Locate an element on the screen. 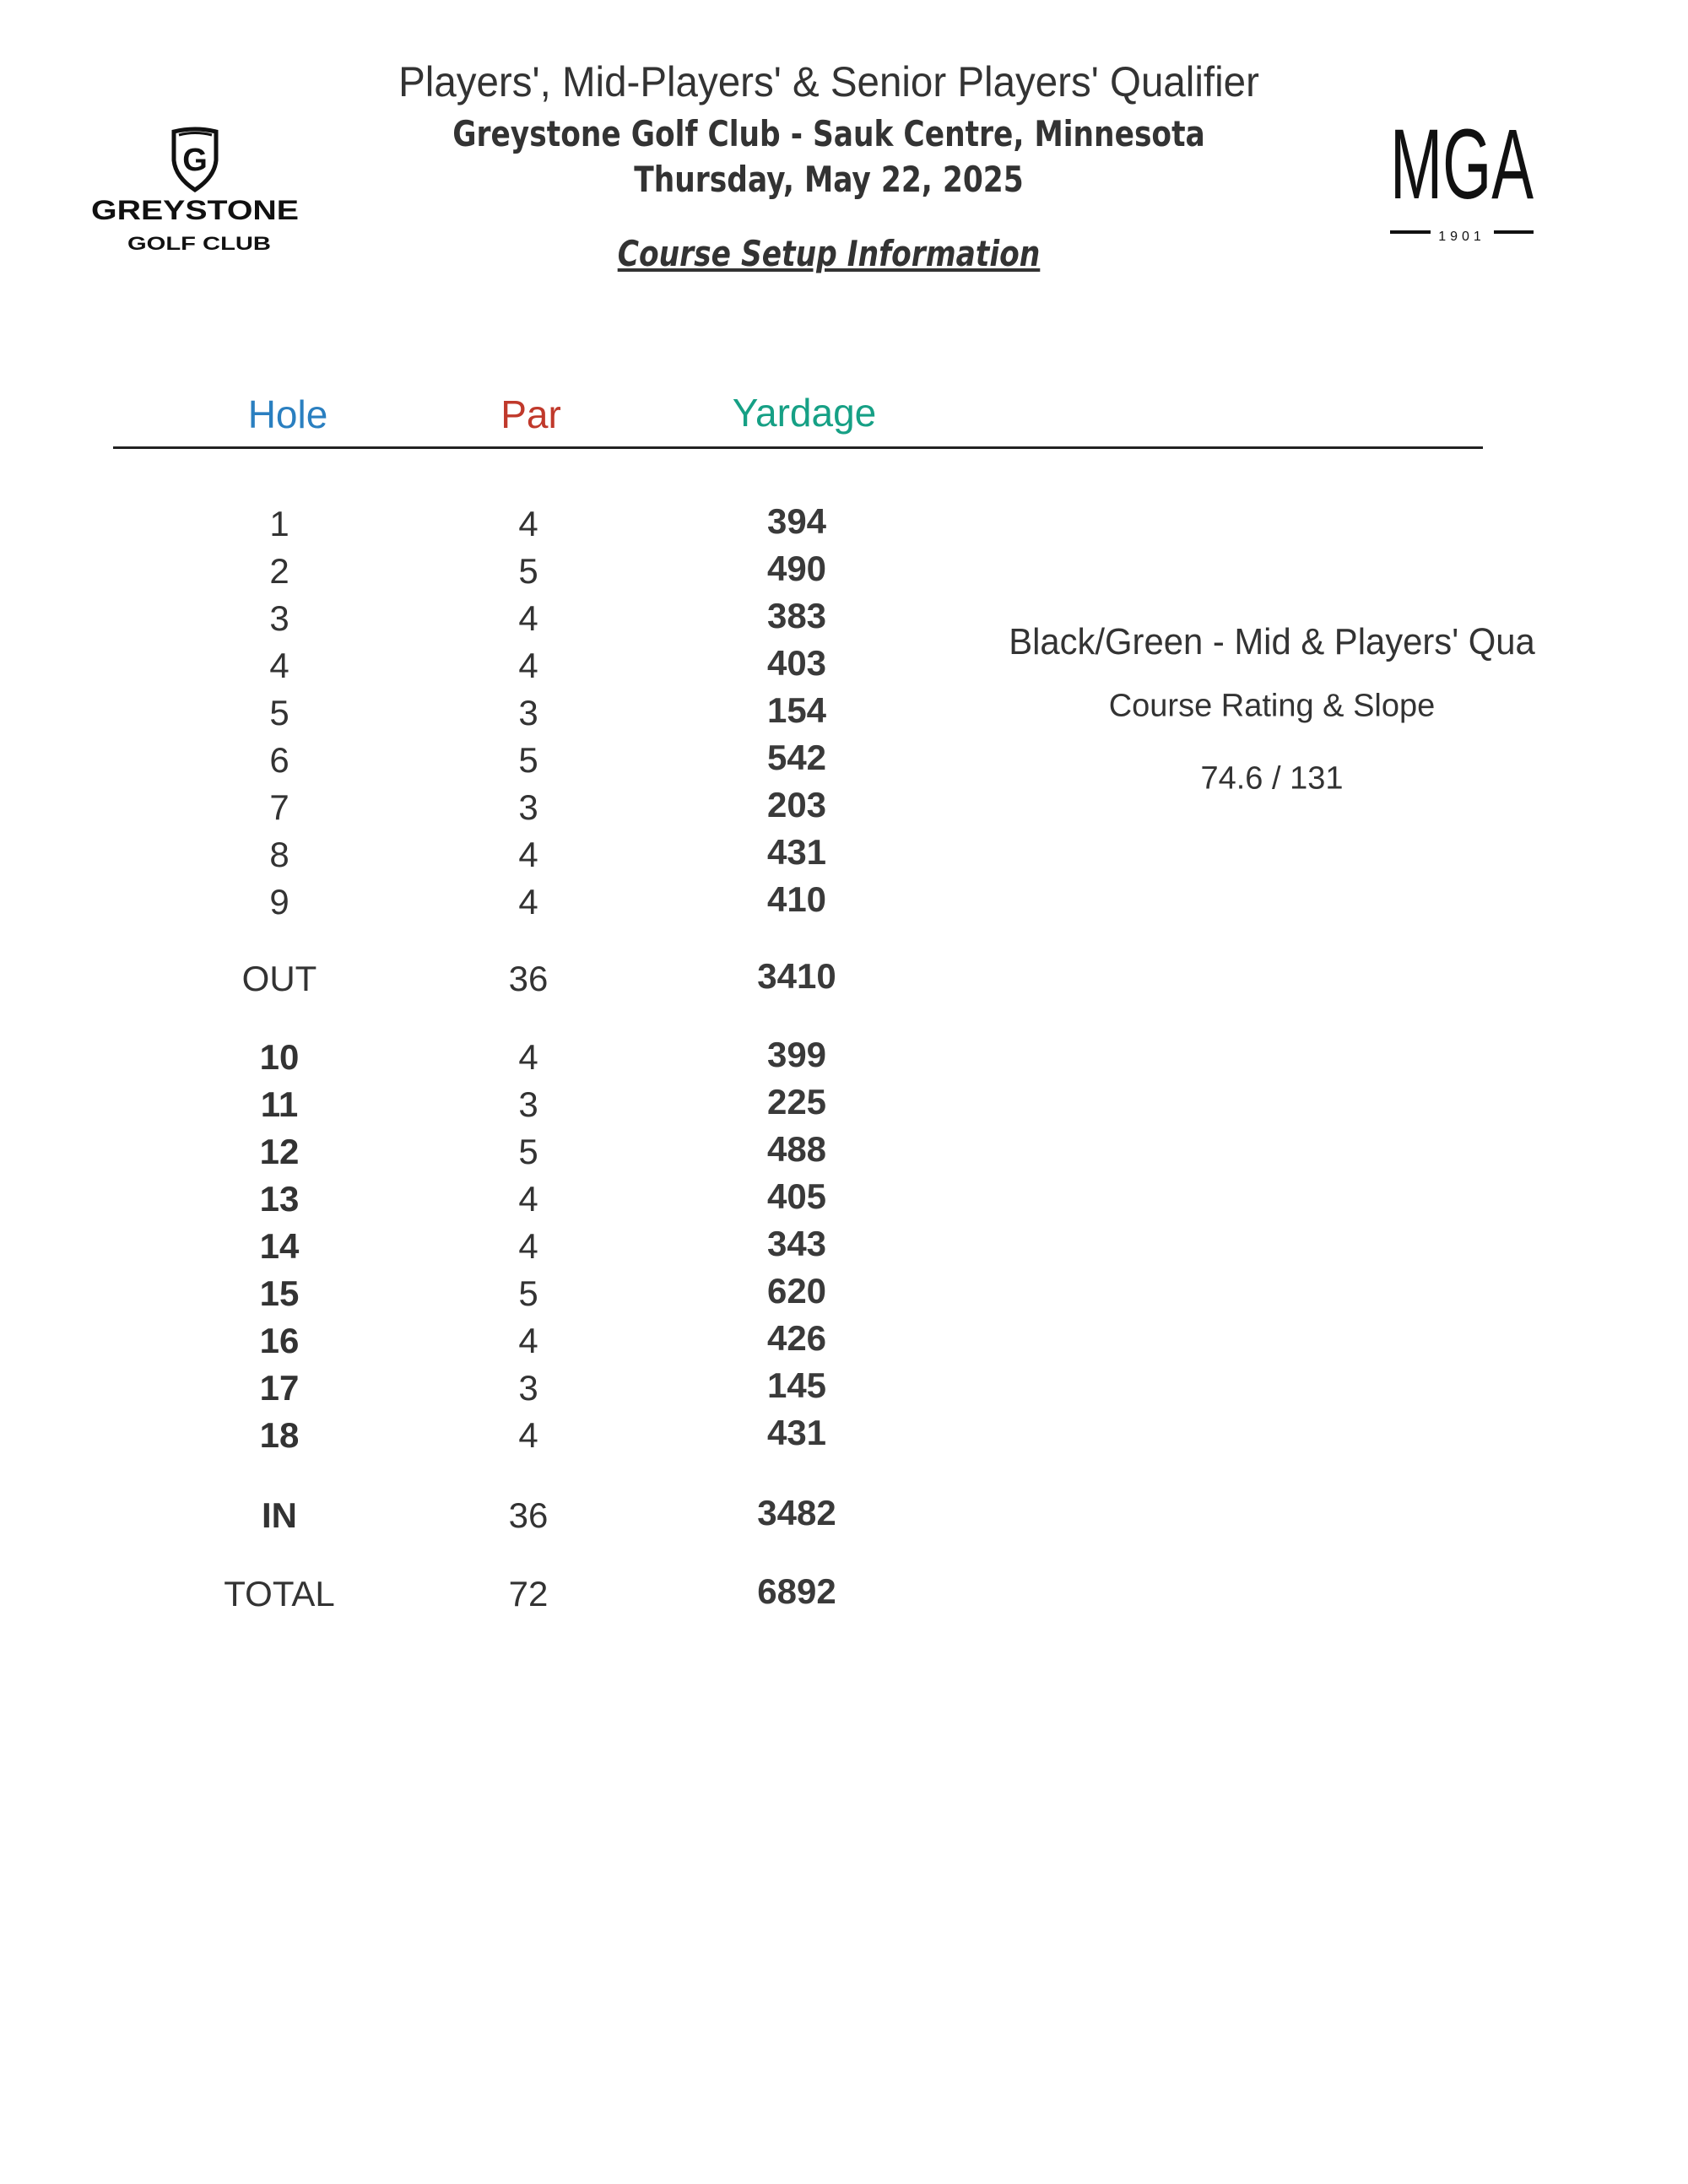 Image resolution: width=1688 pixels, height=2184 pixels. yardage-value: 203 is located at coordinates (796, 804).